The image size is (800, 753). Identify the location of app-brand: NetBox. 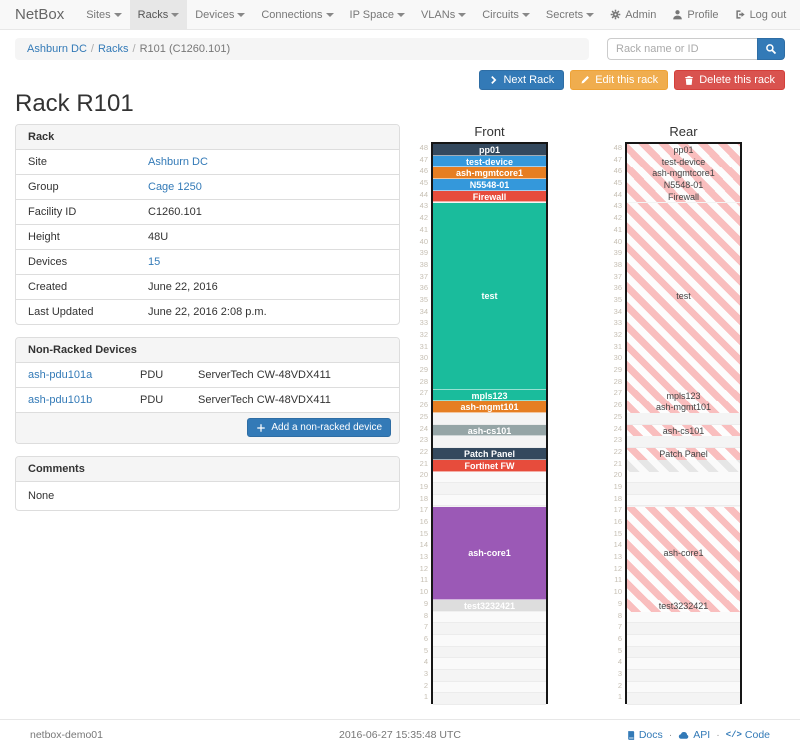
(40, 14).